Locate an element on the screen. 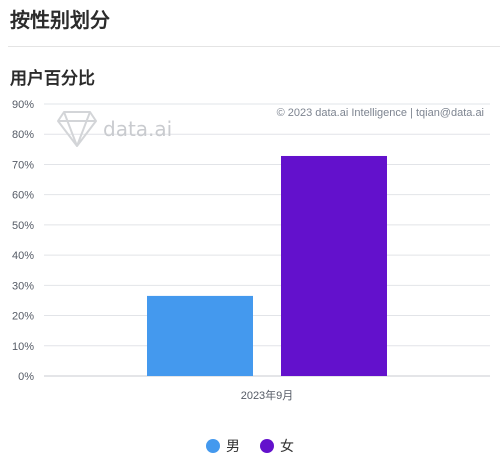 The width and height of the screenshot is (500, 467). y-tick-label: 60% is located at coordinates (23, 196).